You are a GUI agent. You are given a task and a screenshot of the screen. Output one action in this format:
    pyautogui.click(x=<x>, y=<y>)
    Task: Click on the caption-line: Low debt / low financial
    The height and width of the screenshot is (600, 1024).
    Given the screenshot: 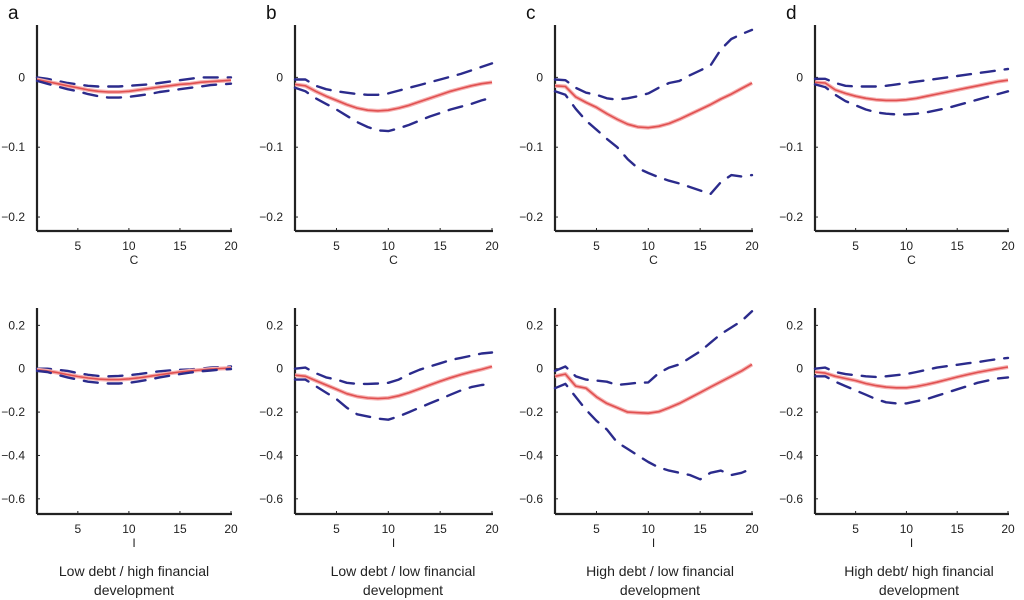 What is the action you would take?
    pyautogui.click(x=403, y=571)
    